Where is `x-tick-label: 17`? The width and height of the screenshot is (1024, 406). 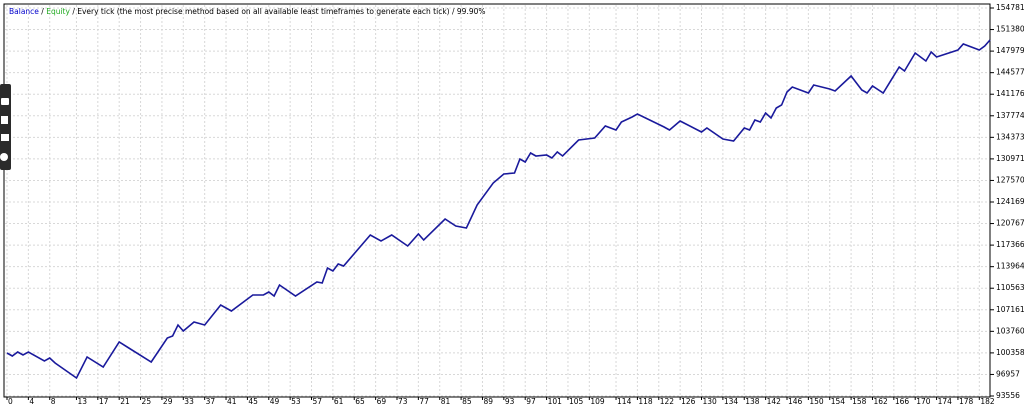
x-tick-label: 17 is located at coordinates (104, 401).